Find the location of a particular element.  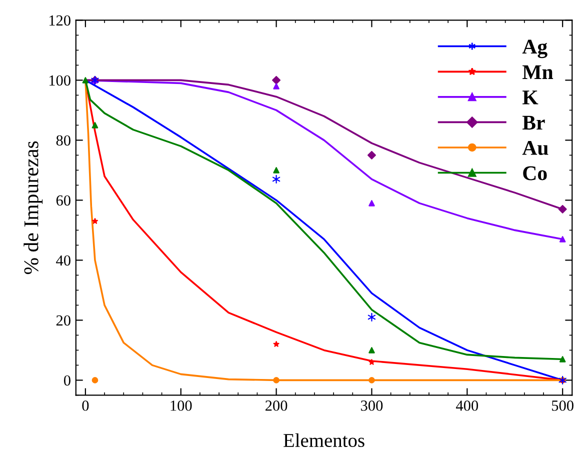

x-axis-title: Elementos is located at coordinates (324, 440).